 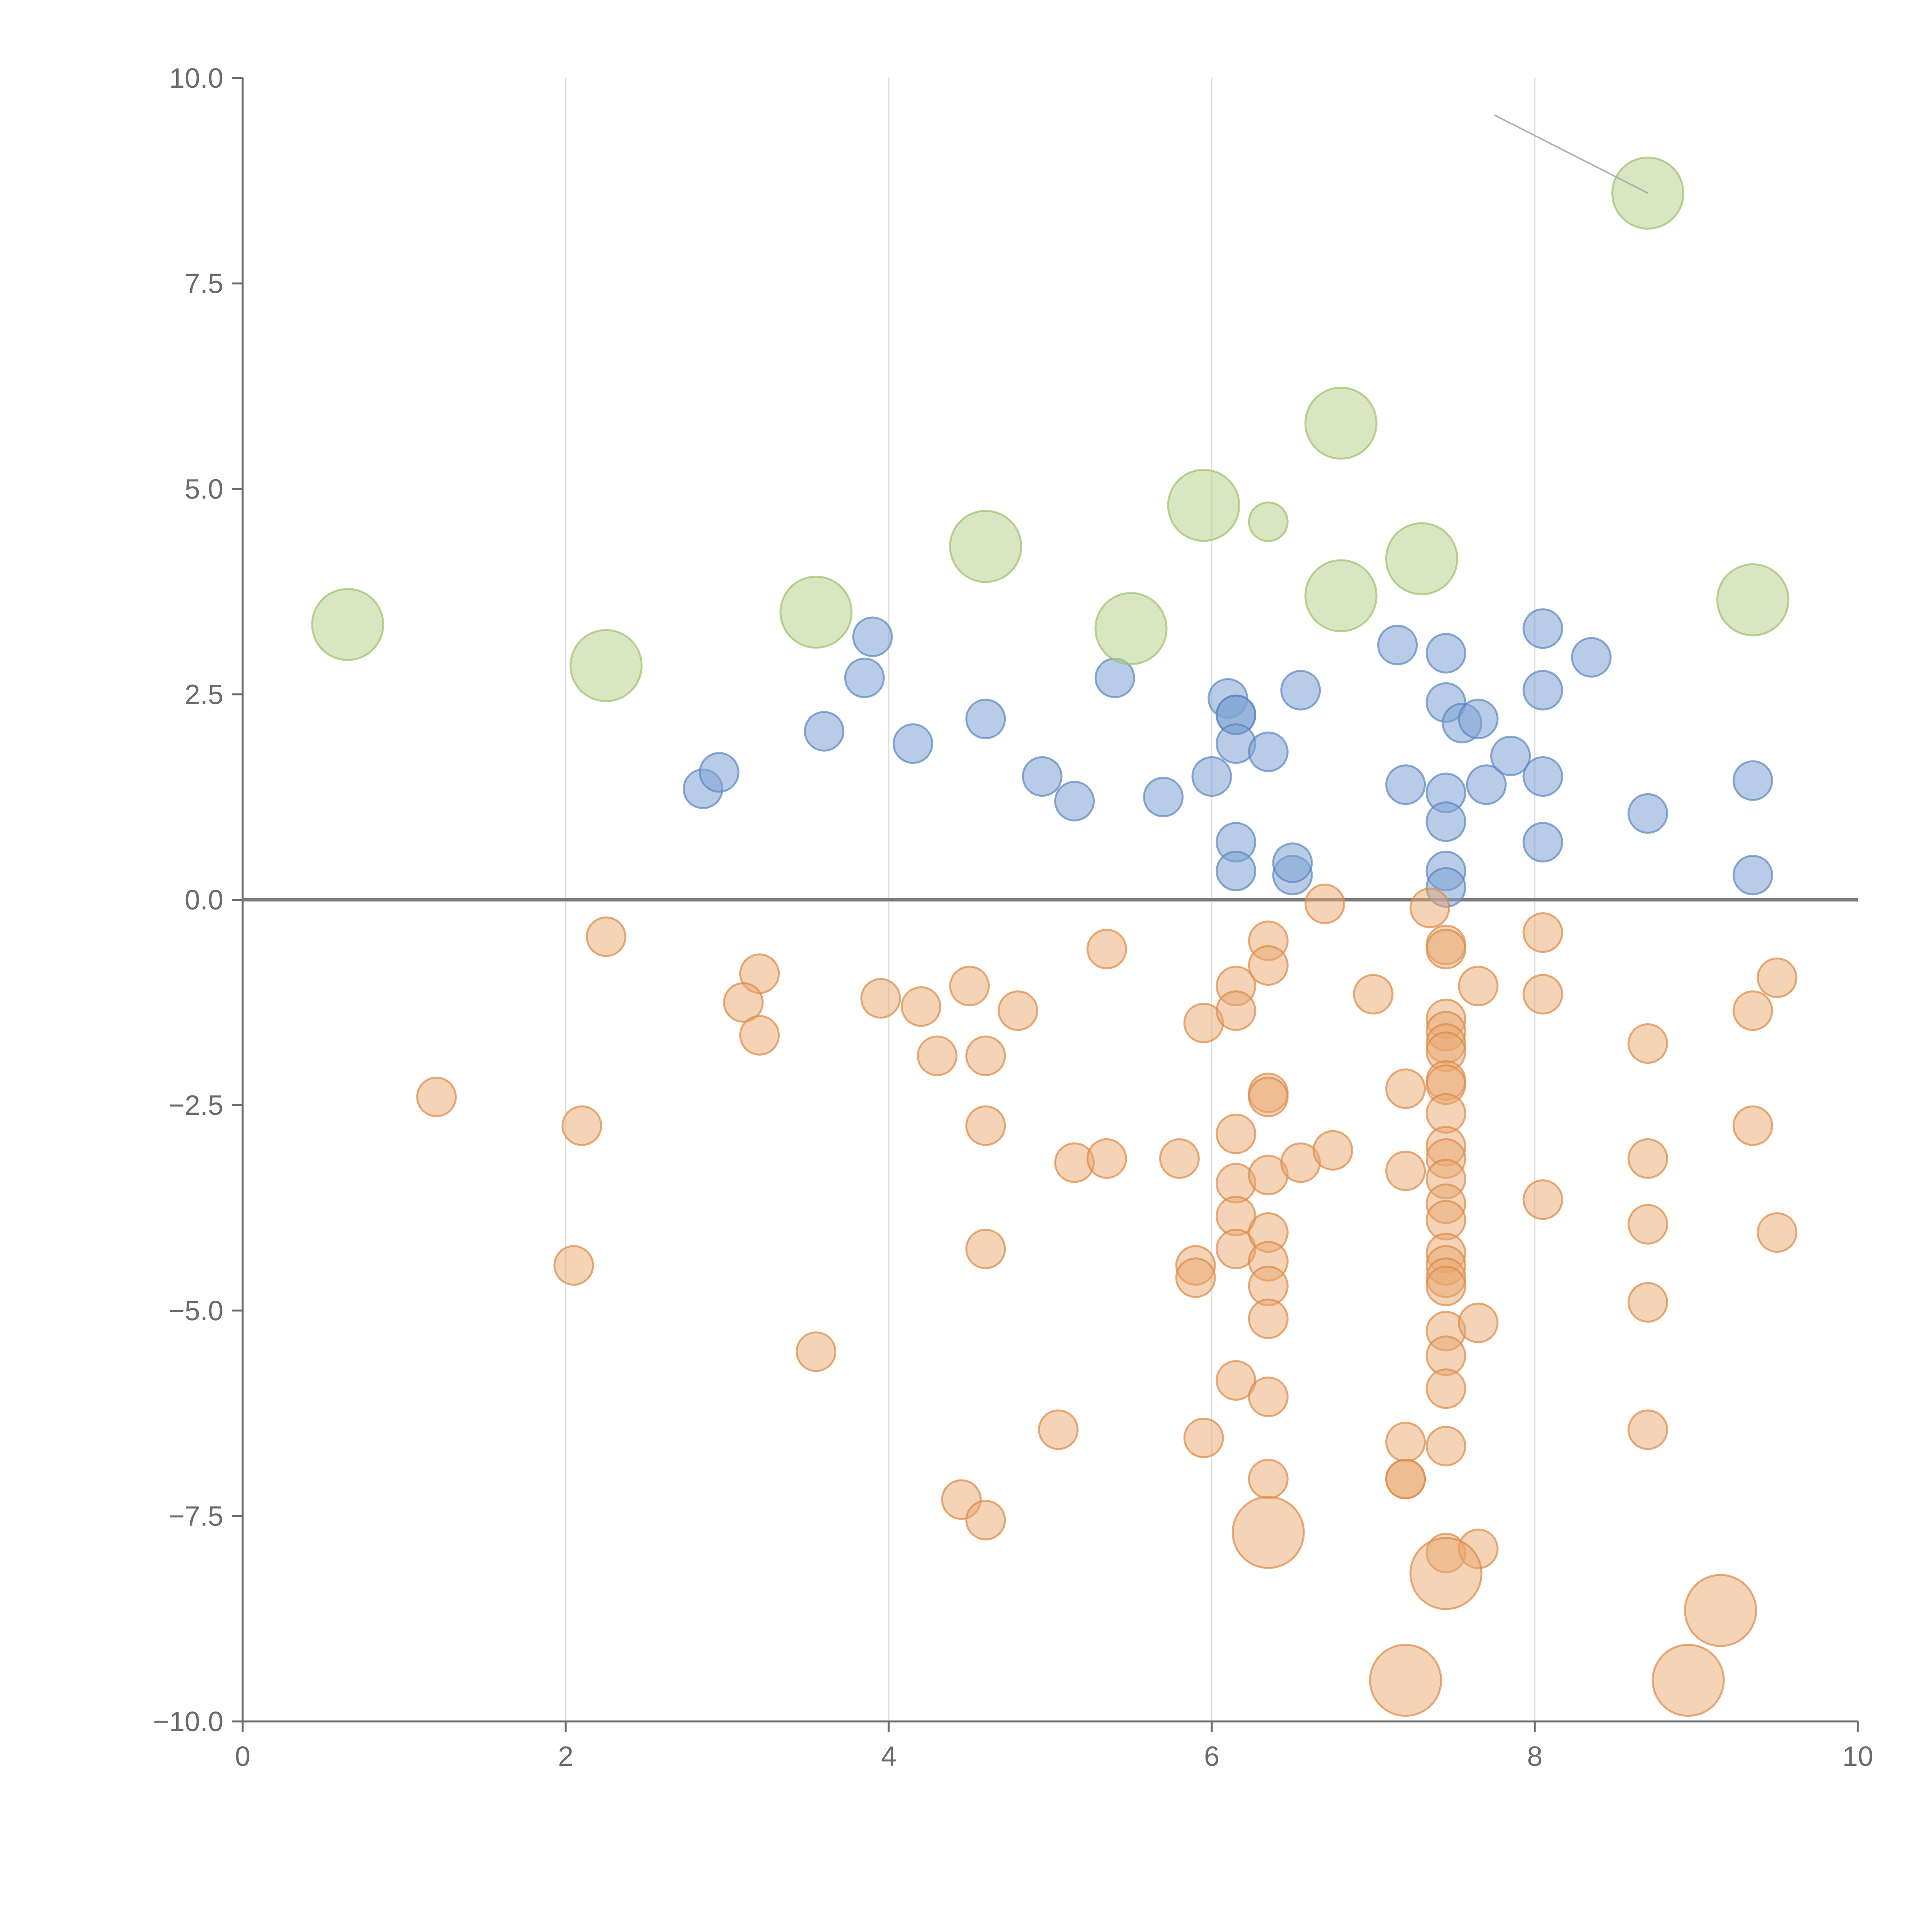 I want to click on leader-lines, so click(x=1571, y=154).